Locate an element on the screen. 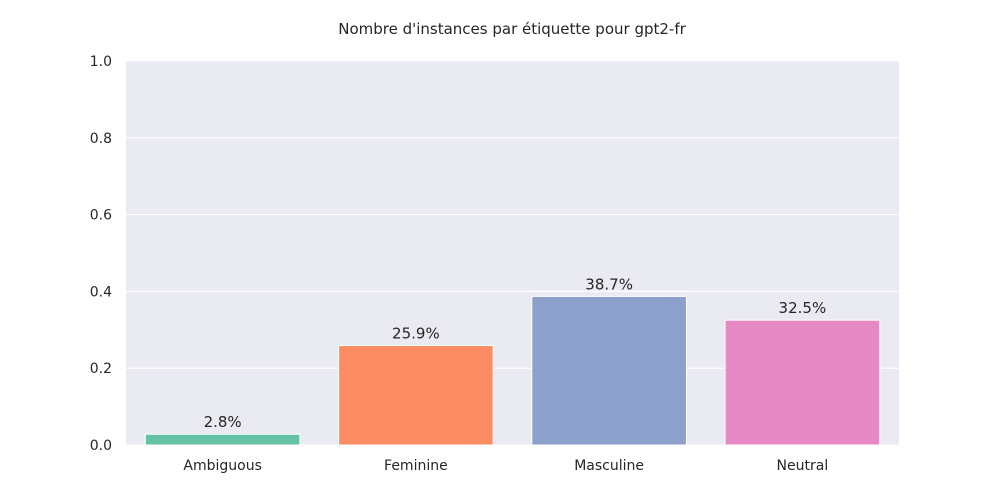  x-axis-ticks: Ambiguous Feminine Masculine Neutral is located at coordinates (505, 466).